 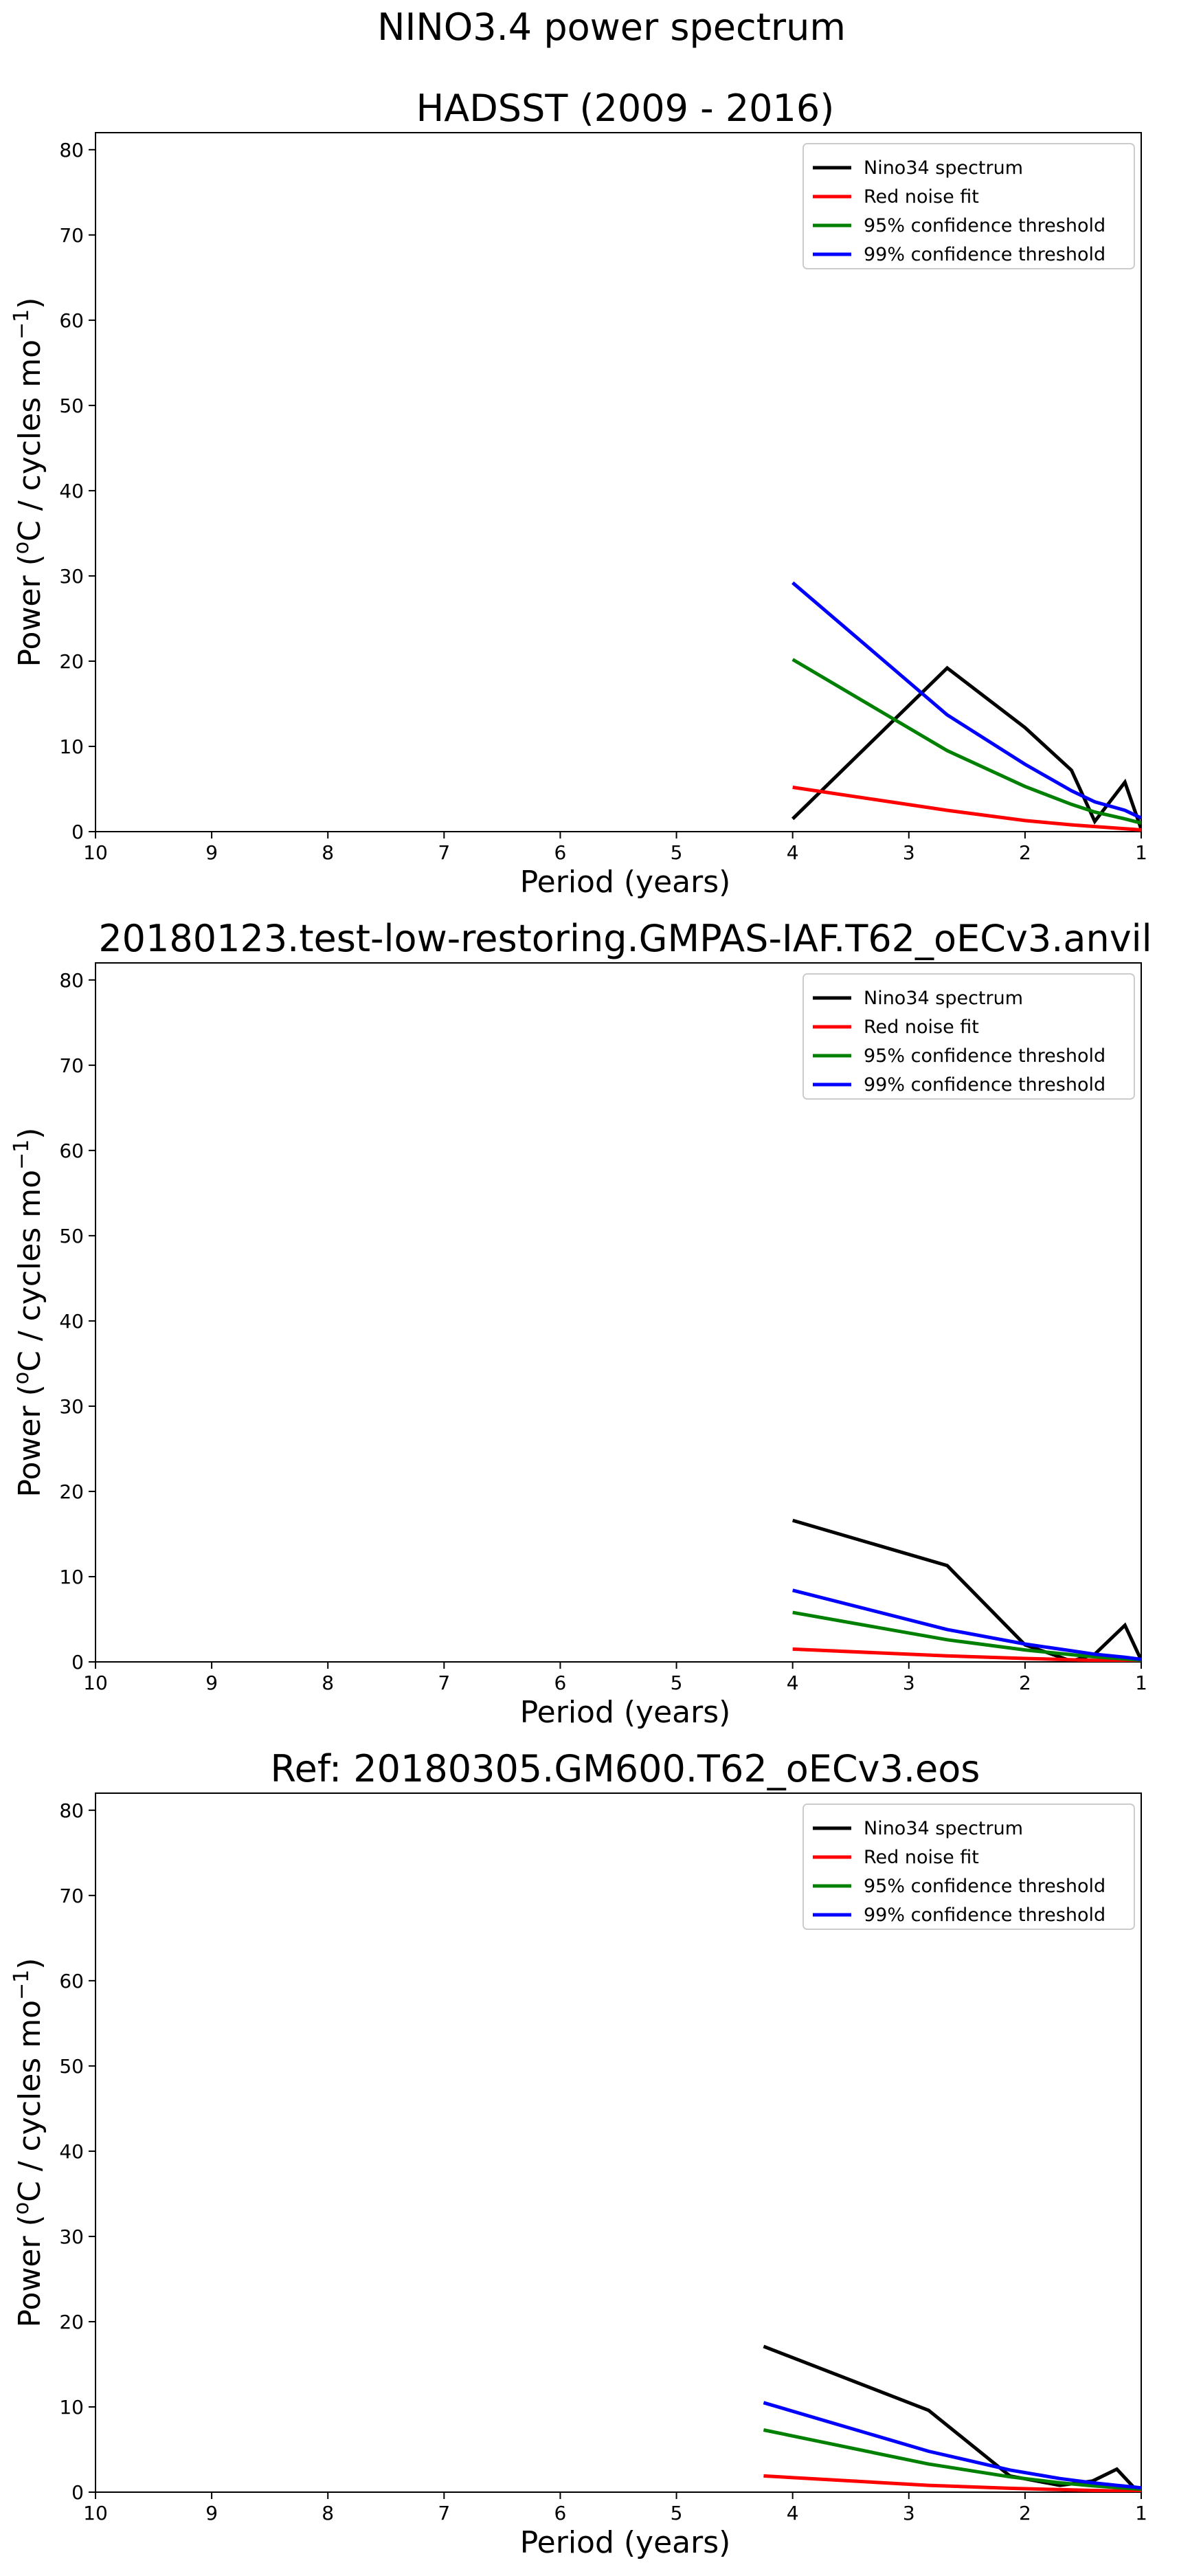 I want to click on chart-title: HADSST (2009 - 2016), so click(x=625, y=108).